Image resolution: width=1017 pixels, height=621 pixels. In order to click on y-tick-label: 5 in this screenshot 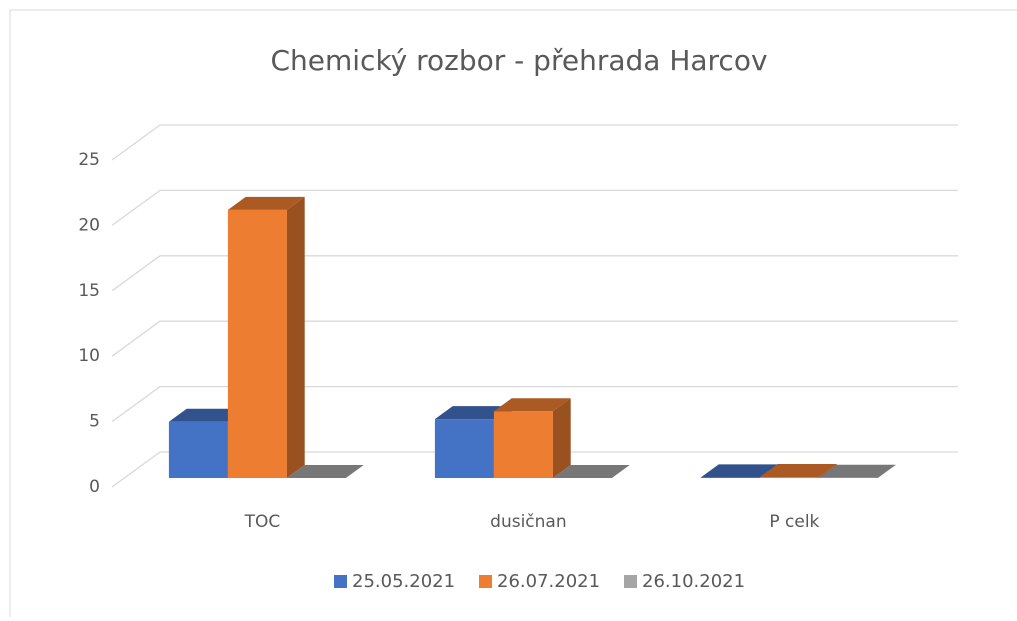, I will do `click(94, 422)`.